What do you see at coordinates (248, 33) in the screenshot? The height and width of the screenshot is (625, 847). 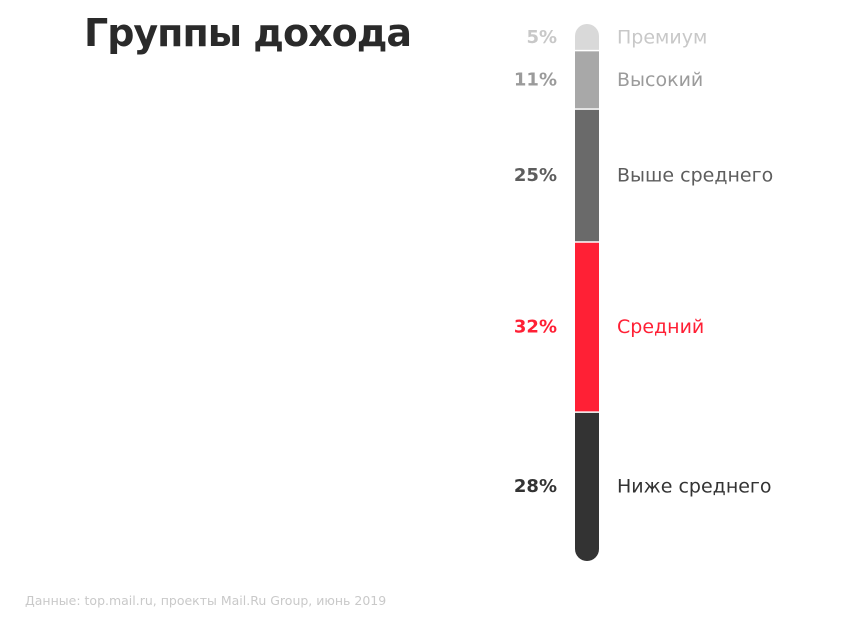 I see `chart-title: Группы дохода` at bounding box center [248, 33].